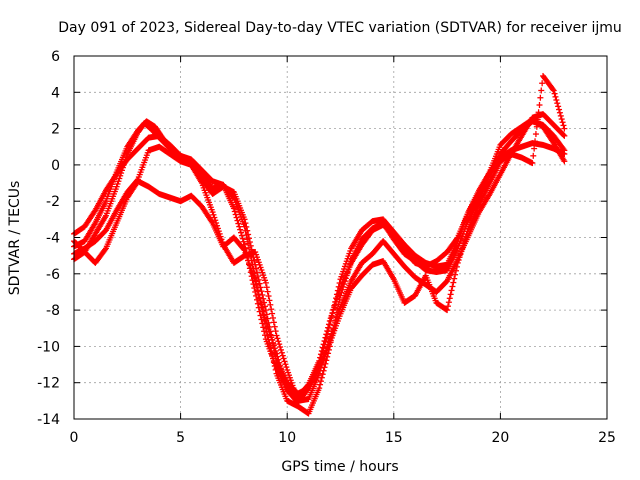 The height and width of the screenshot is (480, 640). Describe the element at coordinates (55, 130) in the screenshot. I see `y-tick-label: 2` at that location.